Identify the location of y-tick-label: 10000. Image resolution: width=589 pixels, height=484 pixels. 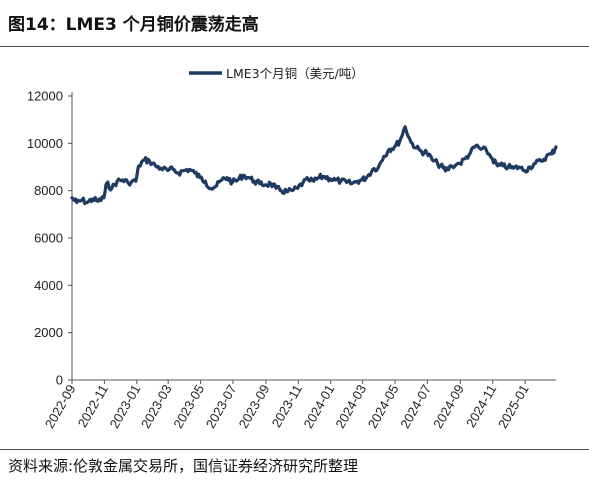
(45, 143).